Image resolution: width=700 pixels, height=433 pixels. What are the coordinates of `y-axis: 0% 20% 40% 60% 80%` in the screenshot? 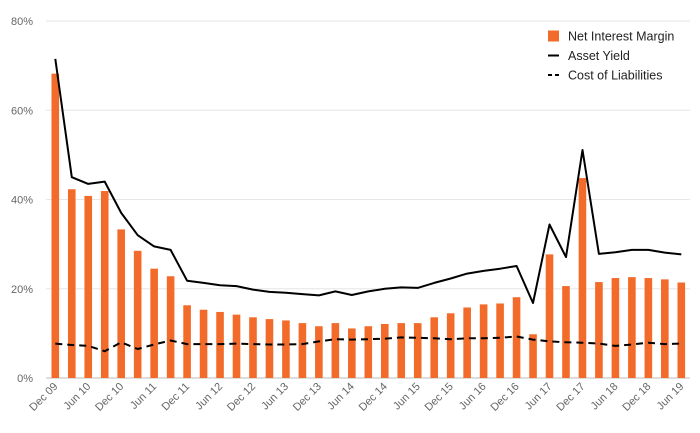 It's located at (22, 200).